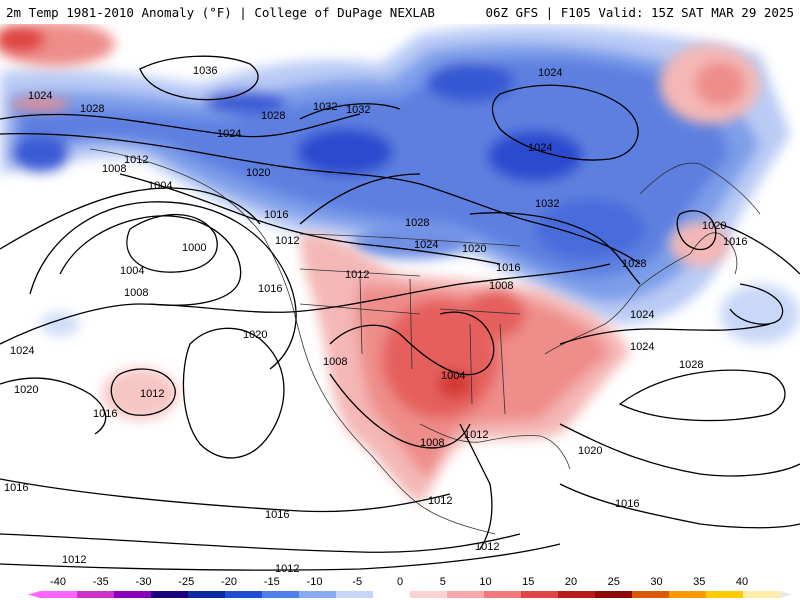 The height and width of the screenshot is (600, 800). What do you see at coordinates (714, 226) in the screenshot?
I see `iso-1020-nf: 1020` at bounding box center [714, 226].